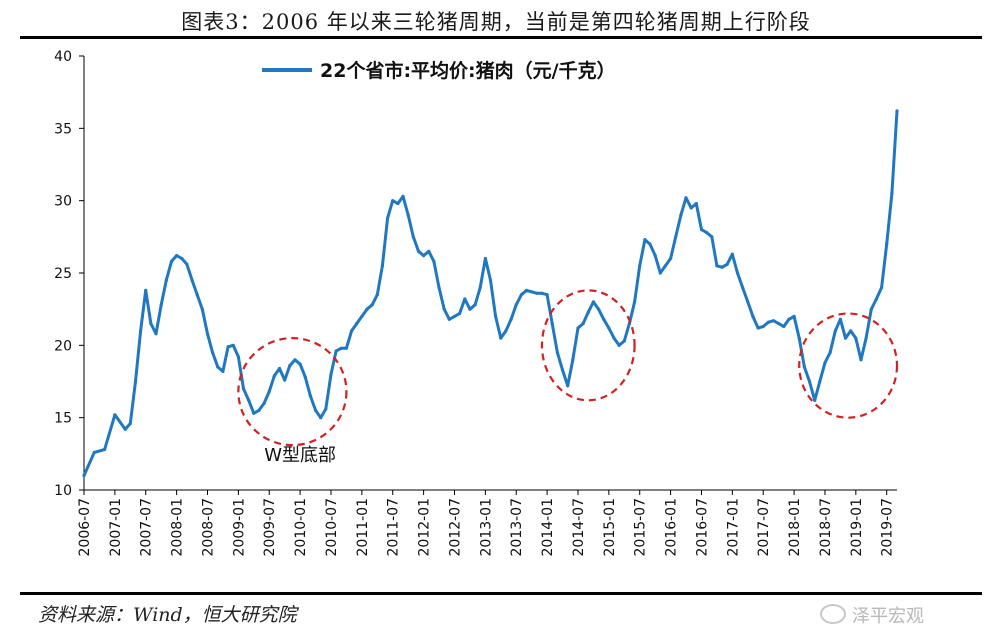 The width and height of the screenshot is (992, 641). What do you see at coordinates (270, 527) in the screenshot?
I see `x-tick-label: 2009-07` at bounding box center [270, 527].